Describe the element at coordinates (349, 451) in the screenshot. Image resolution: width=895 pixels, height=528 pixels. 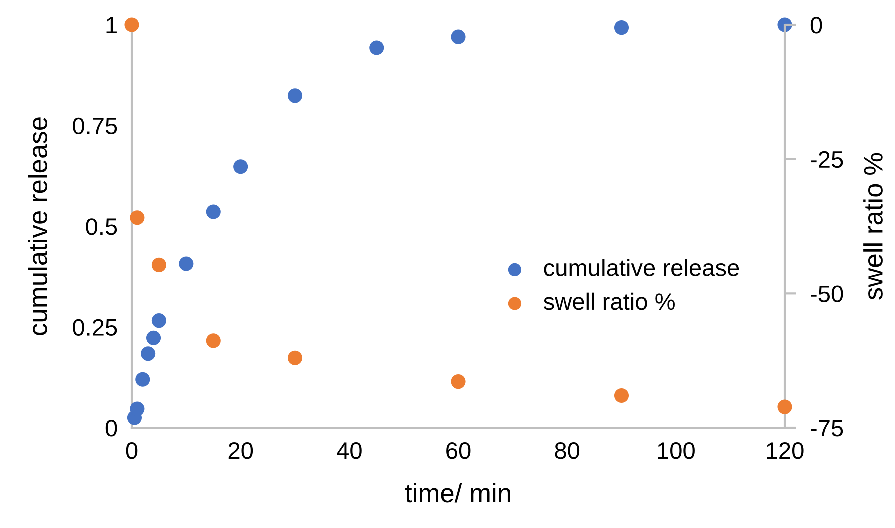
I see `x-tick-label: 40` at that location.